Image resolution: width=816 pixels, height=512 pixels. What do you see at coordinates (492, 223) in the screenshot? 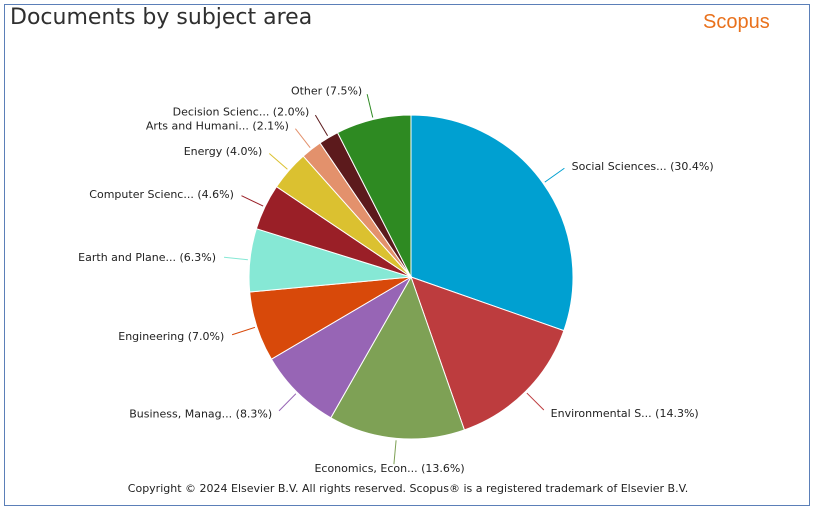
I see `pie-slice-social-sciences` at bounding box center [492, 223].